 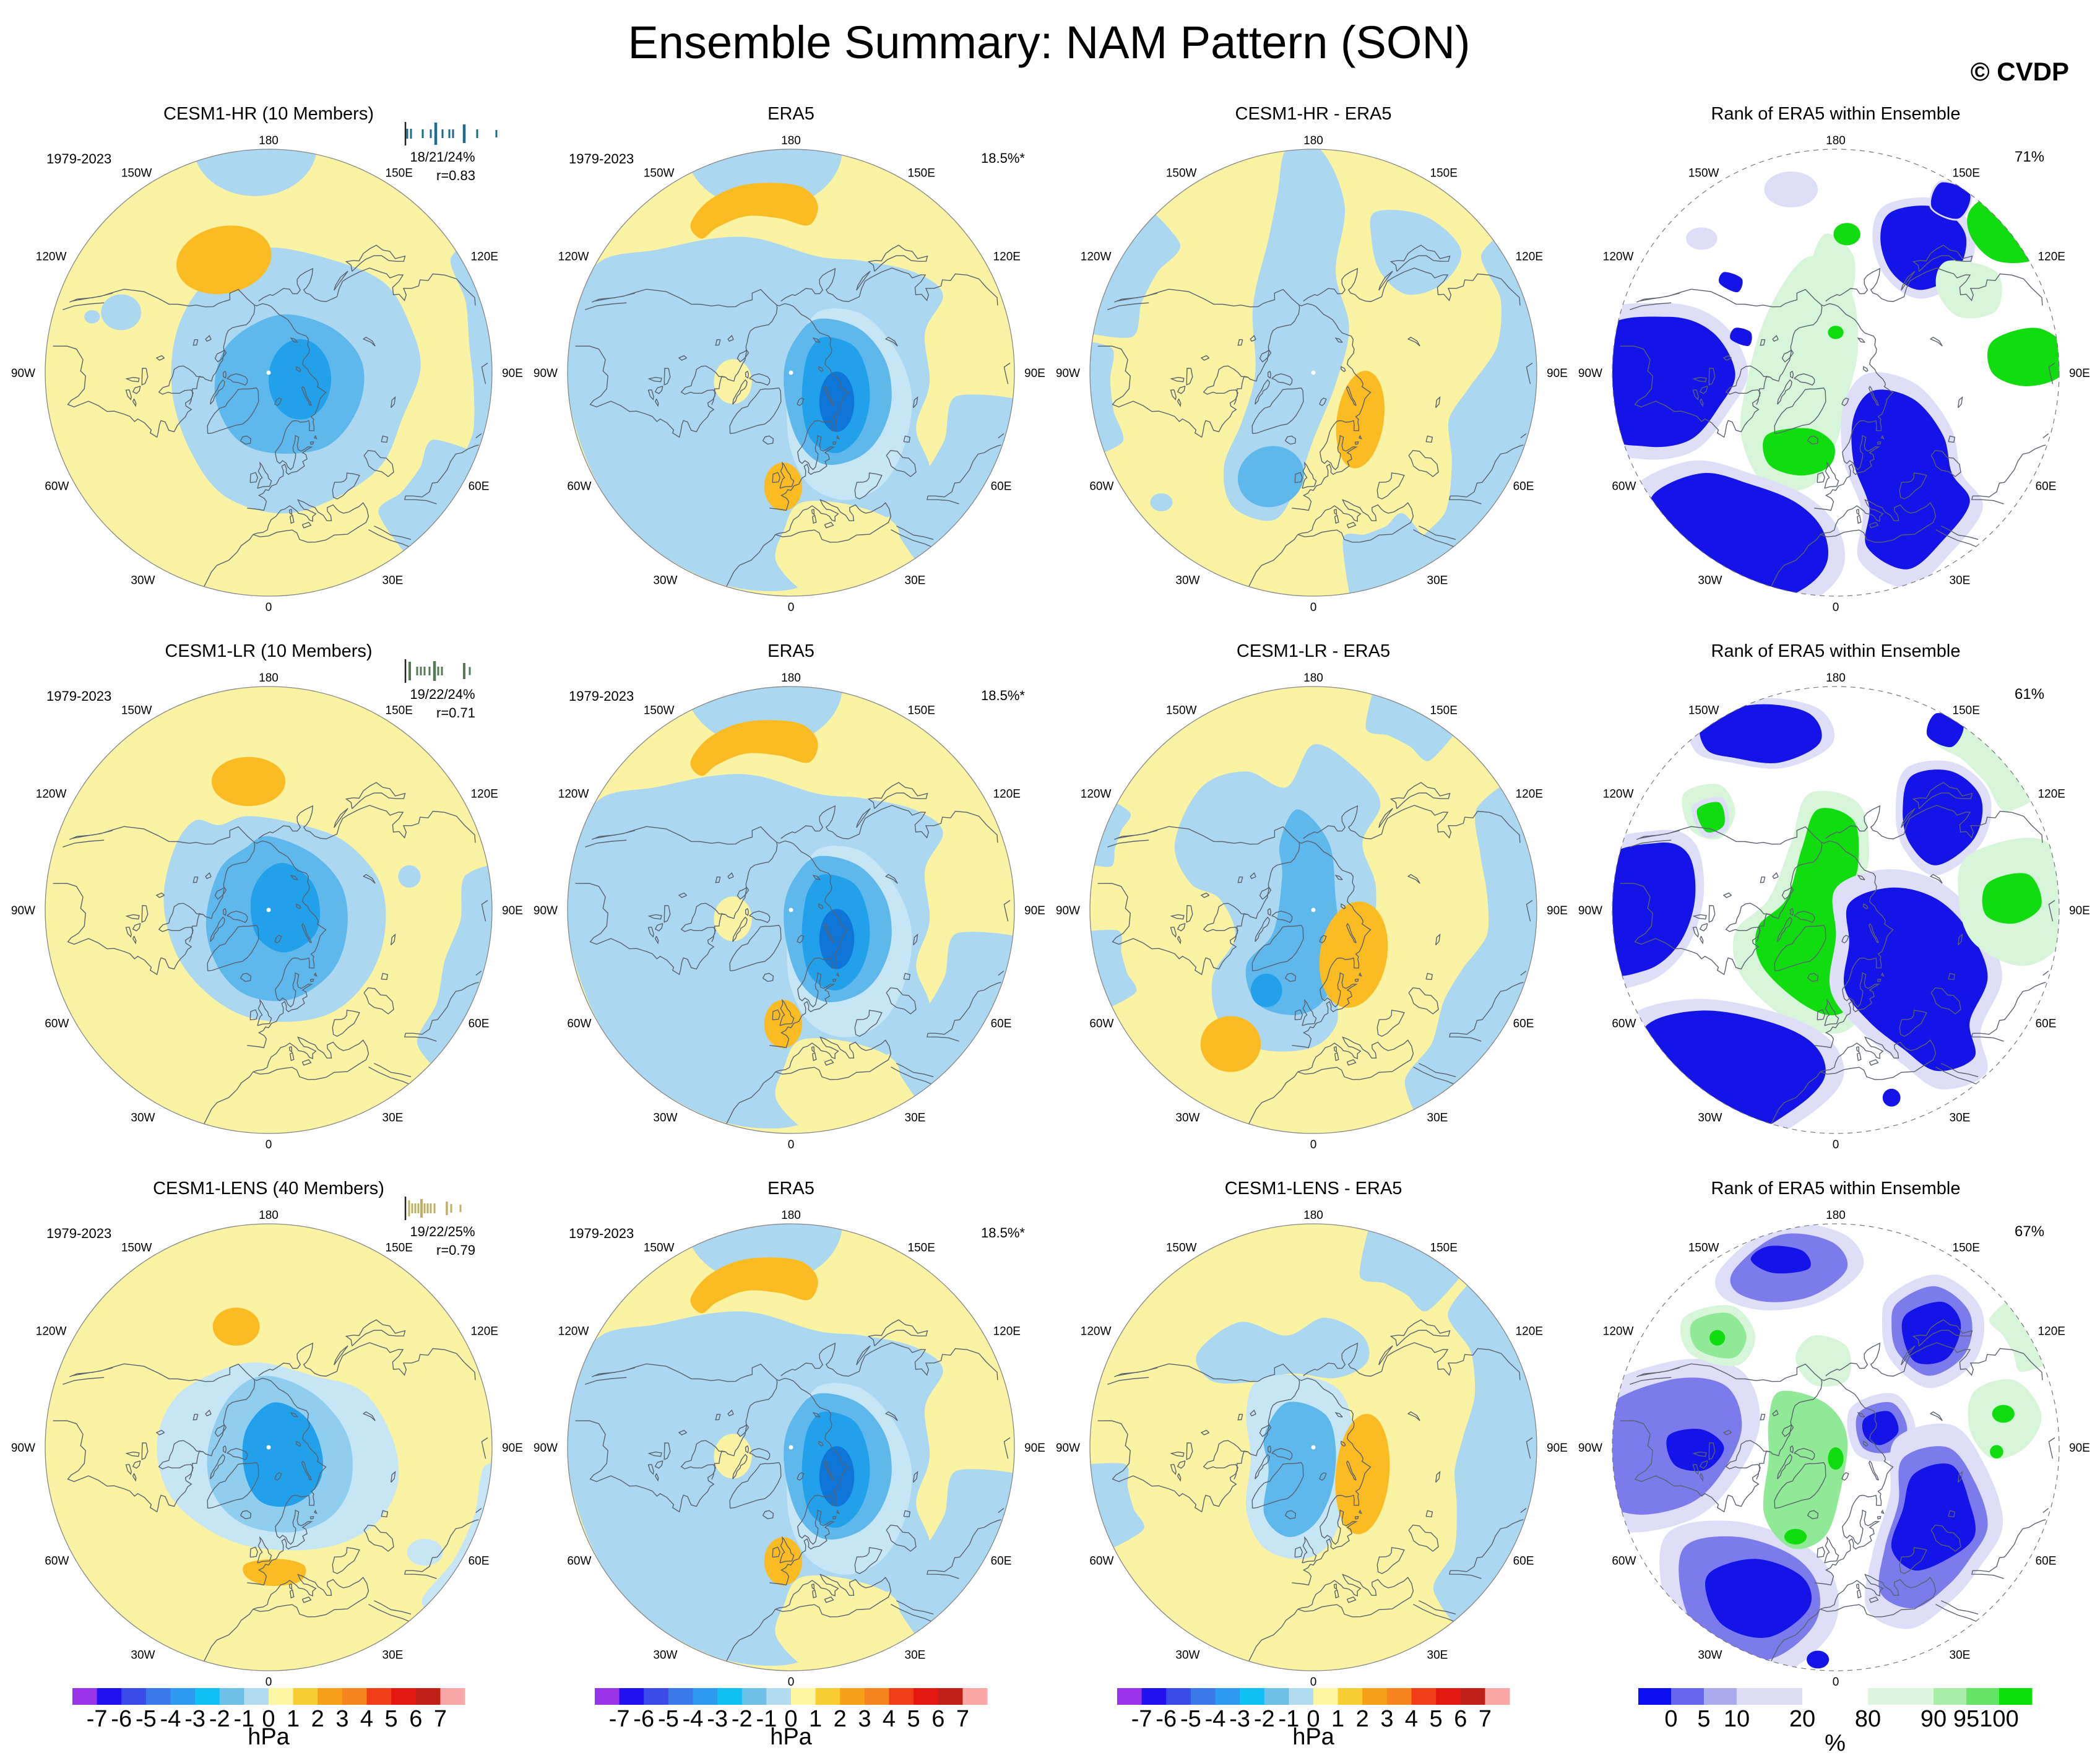 What do you see at coordinates (455, 175) in the screenshot?
I see `svg-text: r=0.83` at bounding box center [455, 175].